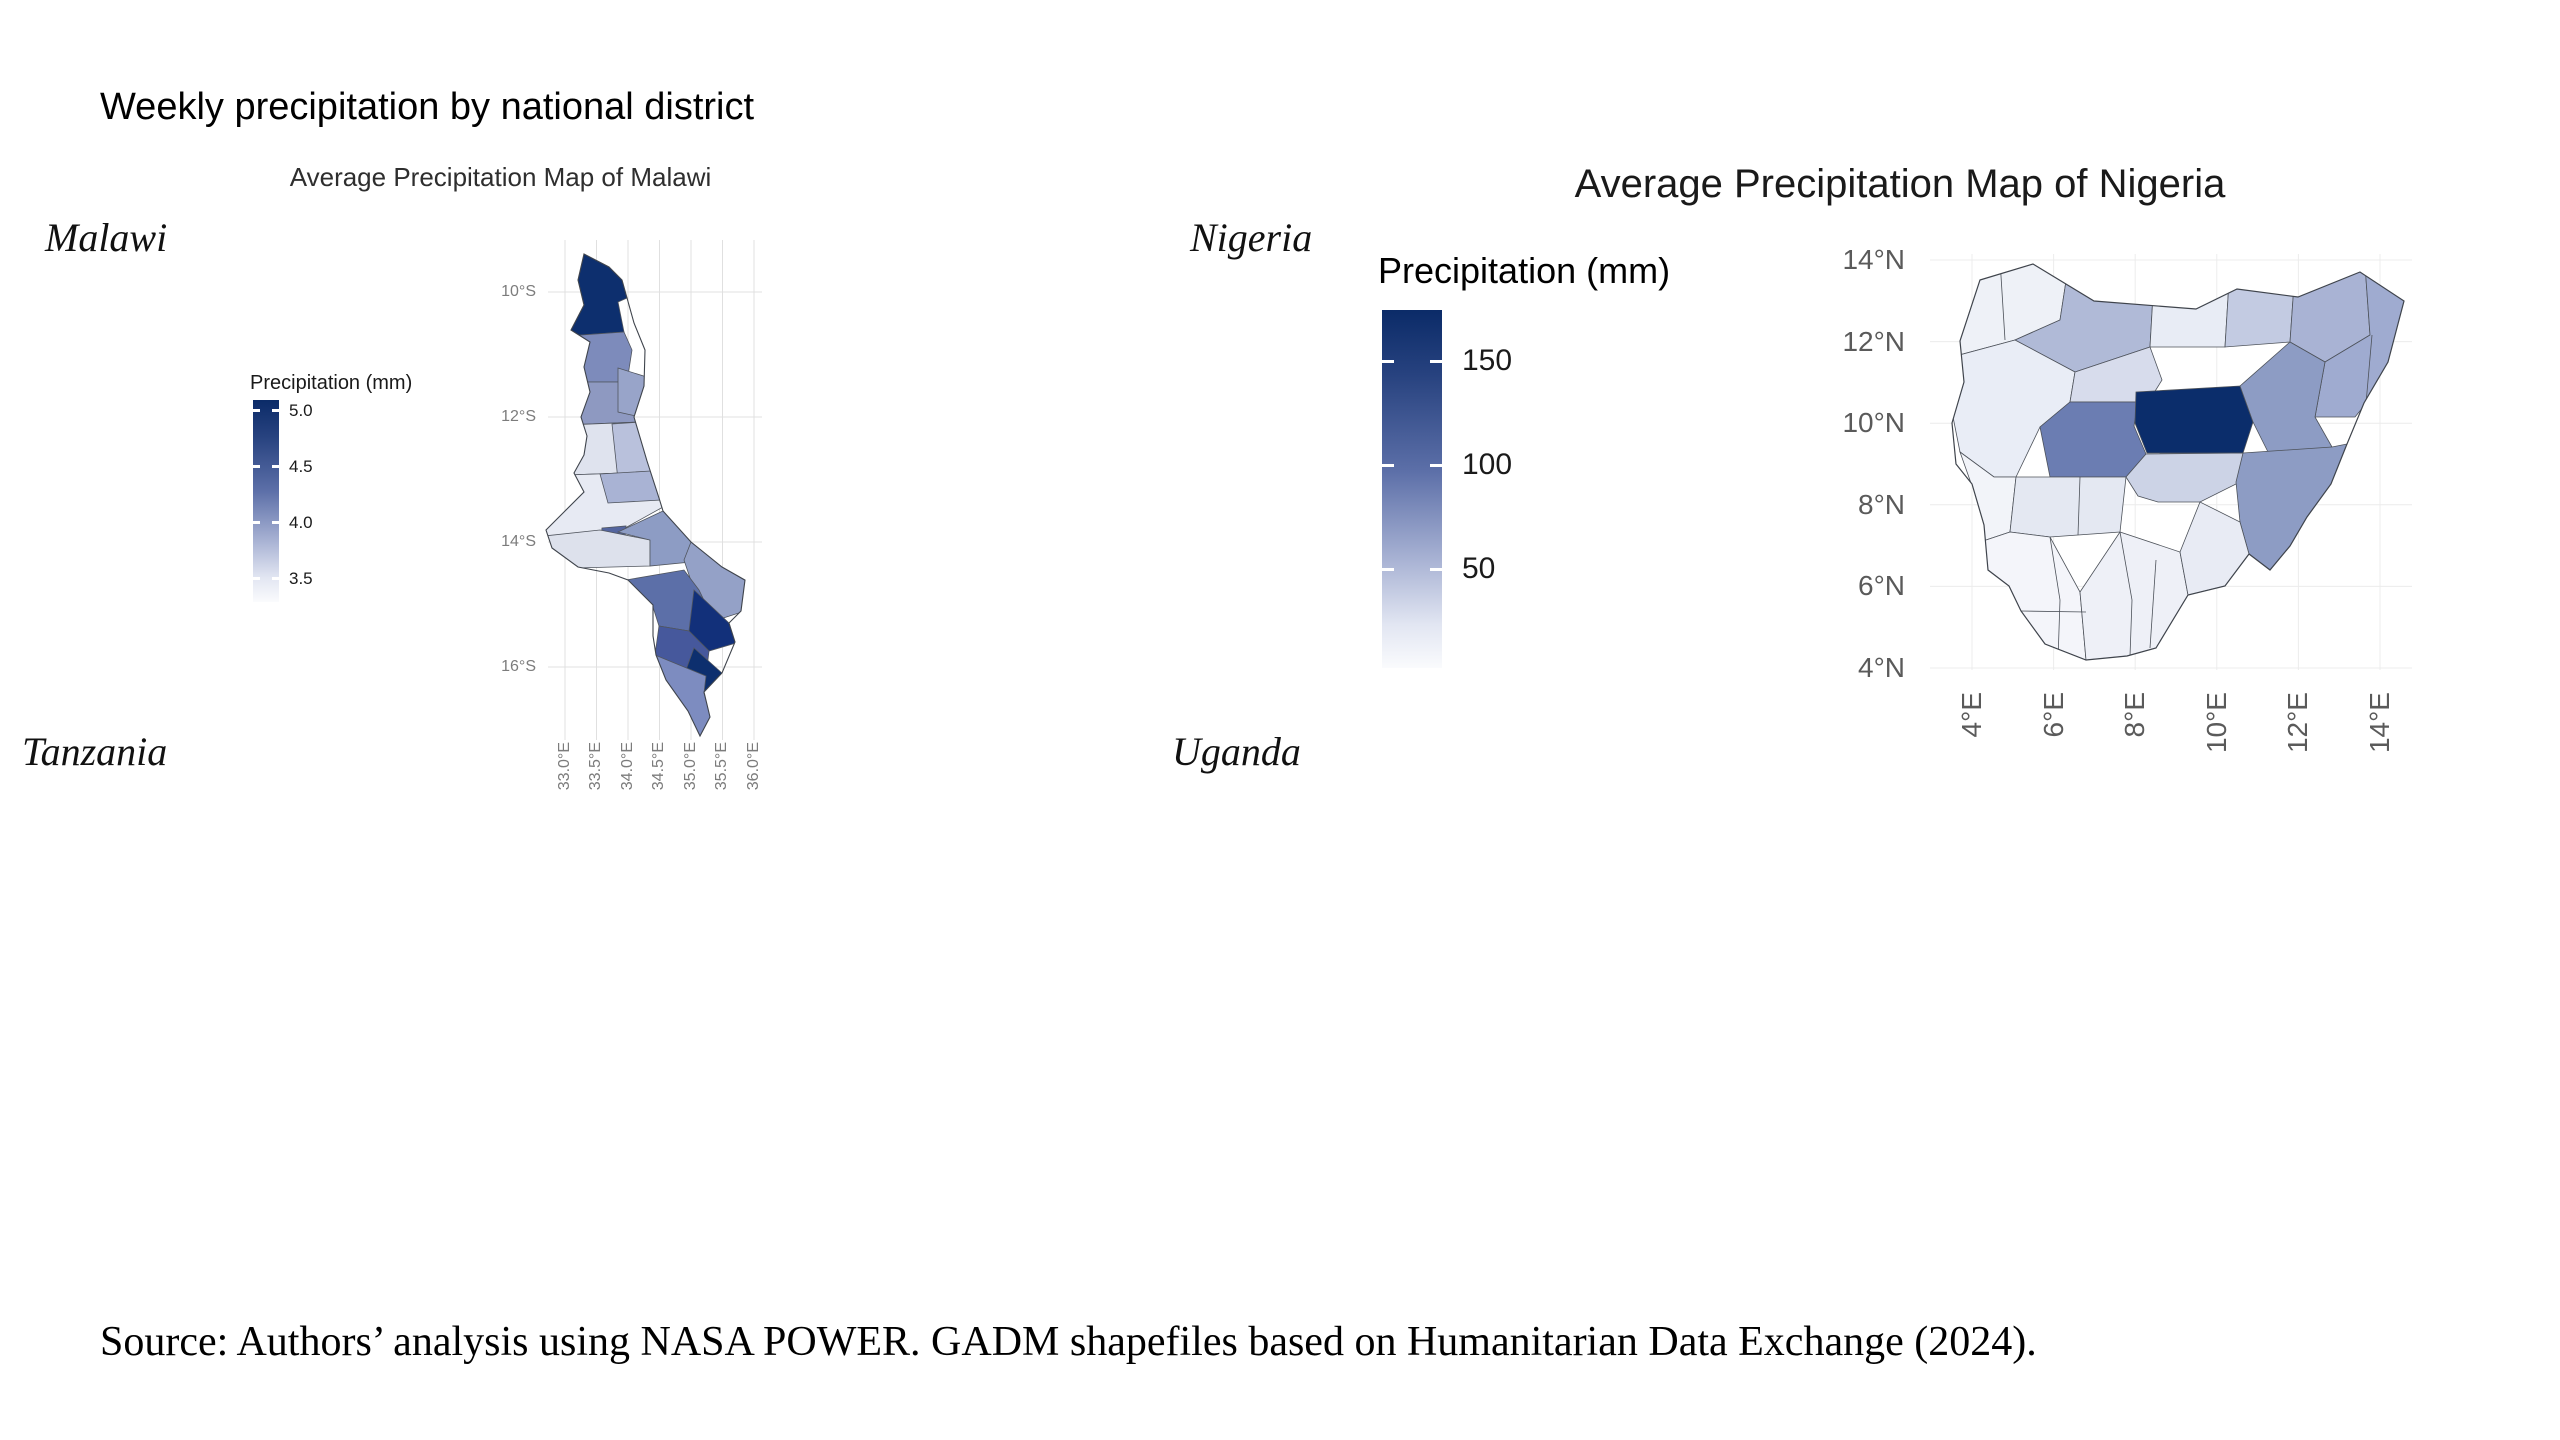  I want to click on malawi-legend-tick-label: 3.5, so click(301, 578).